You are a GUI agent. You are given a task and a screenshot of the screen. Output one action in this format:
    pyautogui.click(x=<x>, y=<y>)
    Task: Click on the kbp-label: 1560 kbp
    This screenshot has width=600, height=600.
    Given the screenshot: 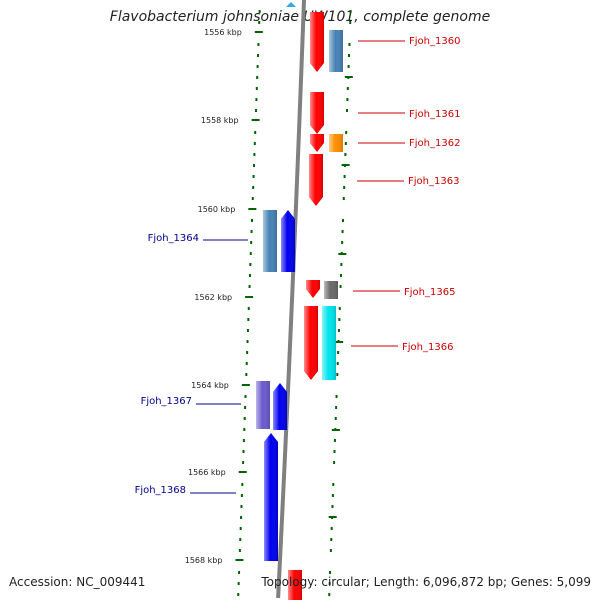 What is the action you would take?
    pyautogui.click(x=217, y=209)
    